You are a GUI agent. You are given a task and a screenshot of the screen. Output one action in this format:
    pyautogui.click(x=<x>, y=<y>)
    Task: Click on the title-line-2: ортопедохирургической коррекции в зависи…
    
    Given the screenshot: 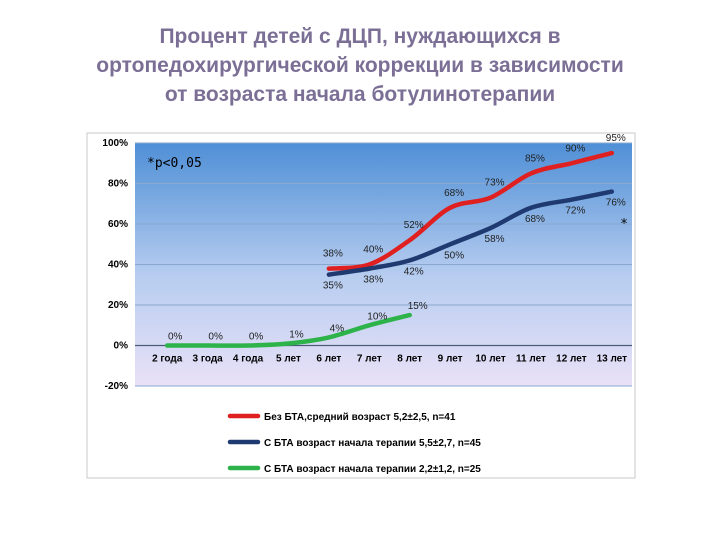 What is the action you would take?
    pyautogui.click(x=360, y=65)
    